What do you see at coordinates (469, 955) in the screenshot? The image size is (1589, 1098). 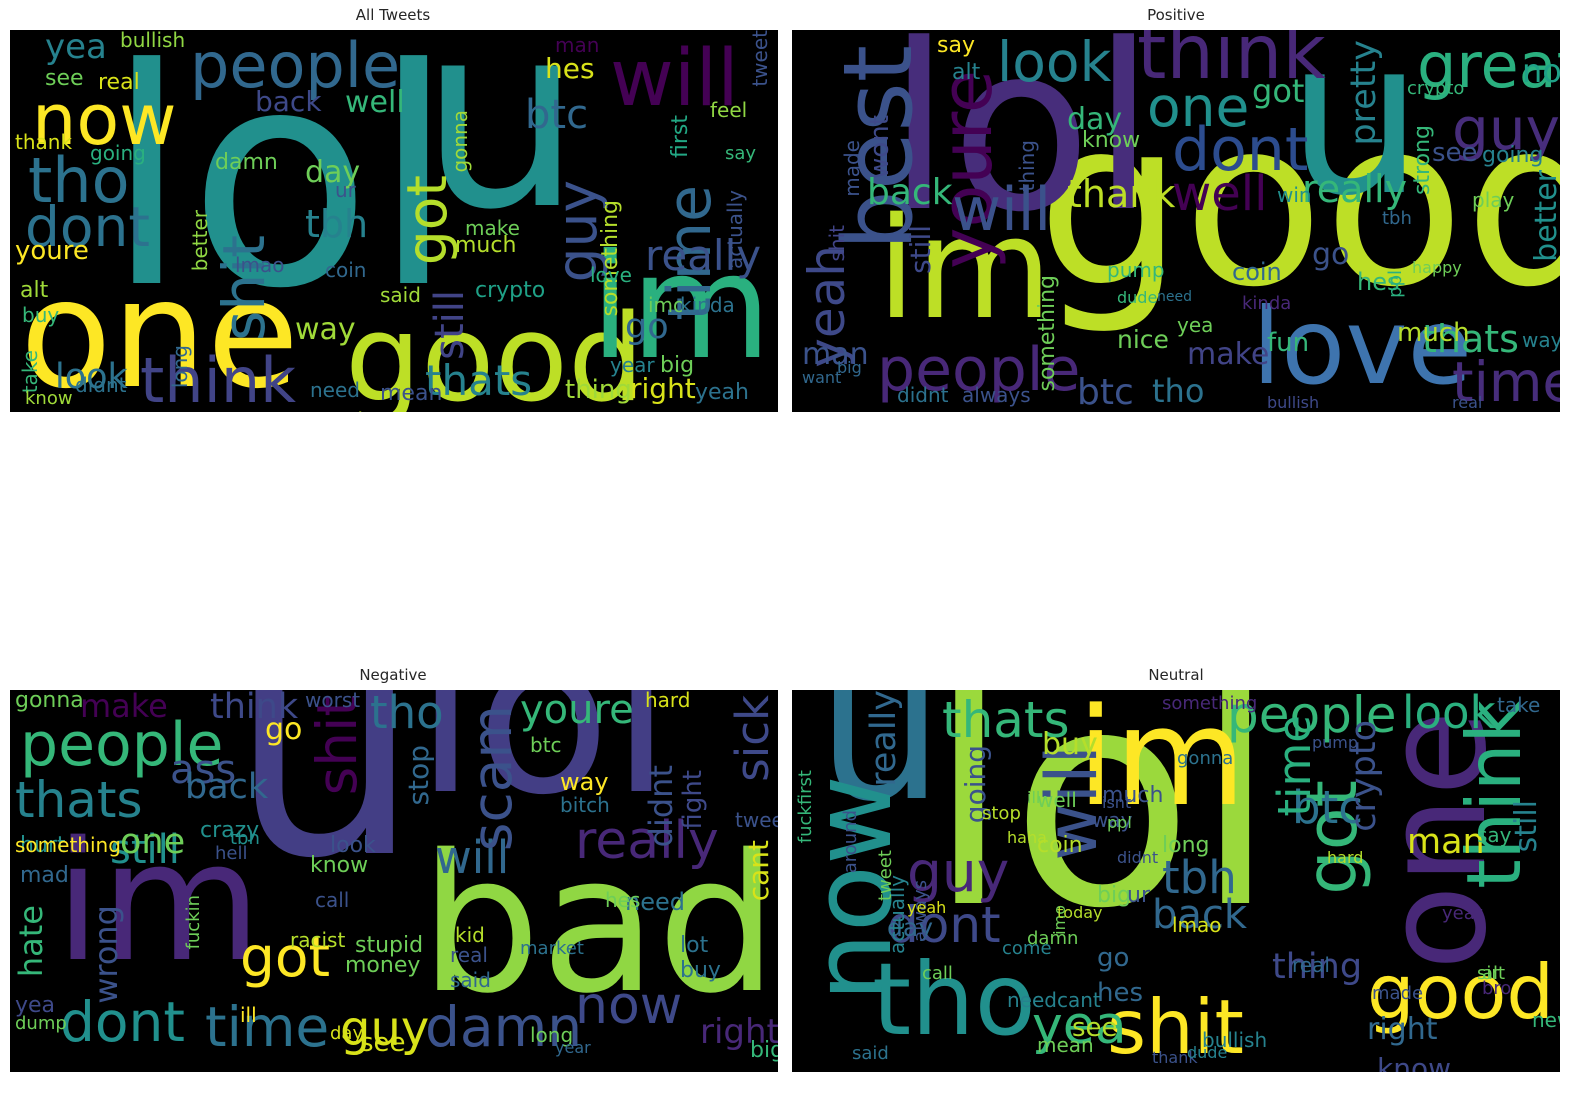 I see `cloud-word: real` at bounding box center [469, 955].